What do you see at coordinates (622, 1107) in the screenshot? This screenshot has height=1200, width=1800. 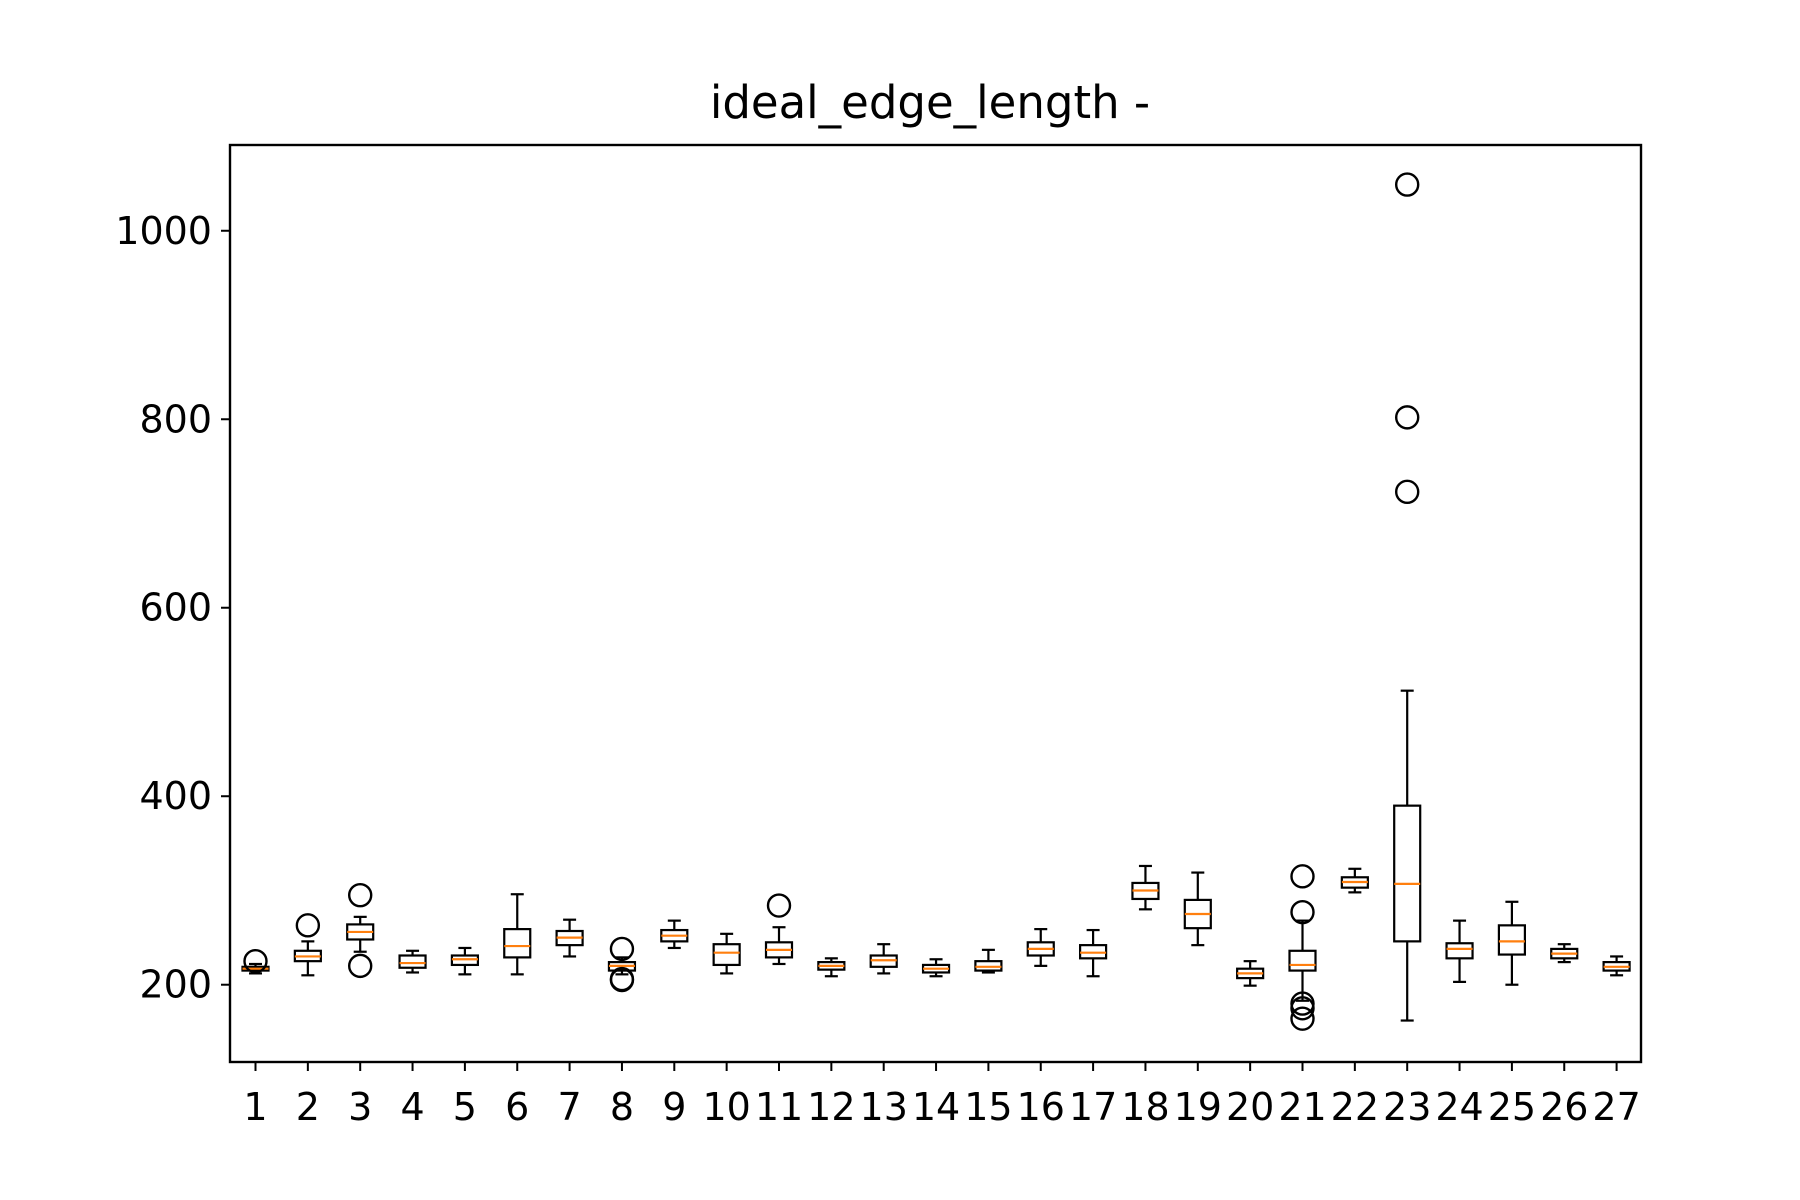 I see `x-tick-label: 8` at bounding box center [622, 1107].